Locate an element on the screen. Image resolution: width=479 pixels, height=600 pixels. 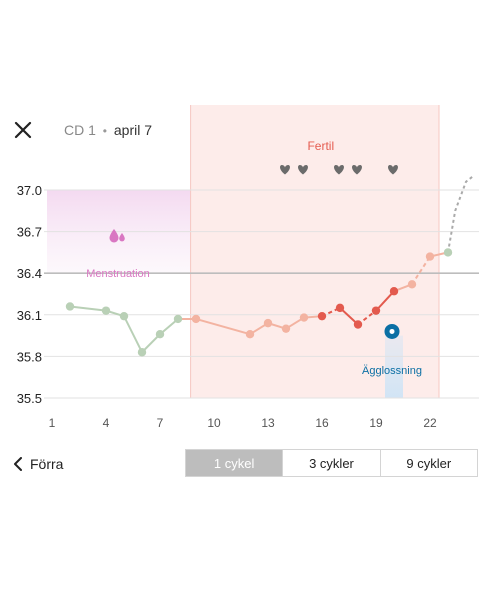
x-tick-label: 19 is located at coordinates (376, 423).